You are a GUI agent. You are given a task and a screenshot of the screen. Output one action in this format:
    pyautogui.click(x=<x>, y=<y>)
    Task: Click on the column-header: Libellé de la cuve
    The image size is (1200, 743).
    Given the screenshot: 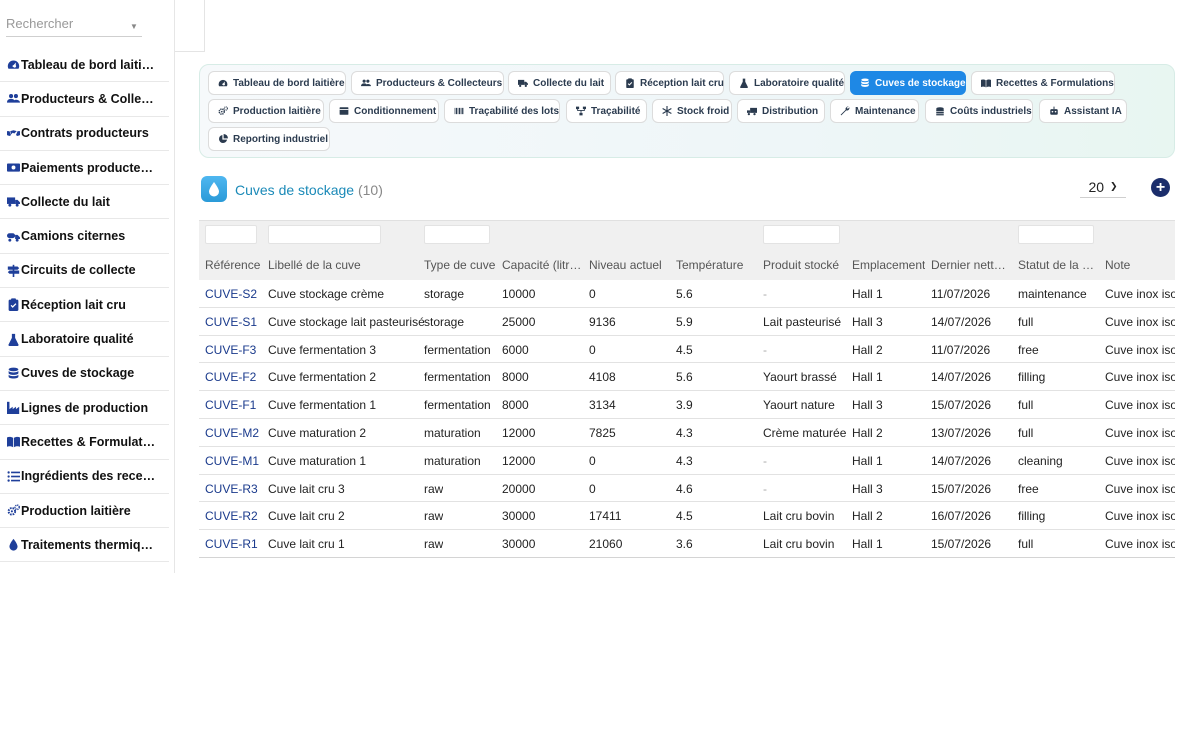 What is the action you would take?
    pyautogui.click(x=314, y=265)
    